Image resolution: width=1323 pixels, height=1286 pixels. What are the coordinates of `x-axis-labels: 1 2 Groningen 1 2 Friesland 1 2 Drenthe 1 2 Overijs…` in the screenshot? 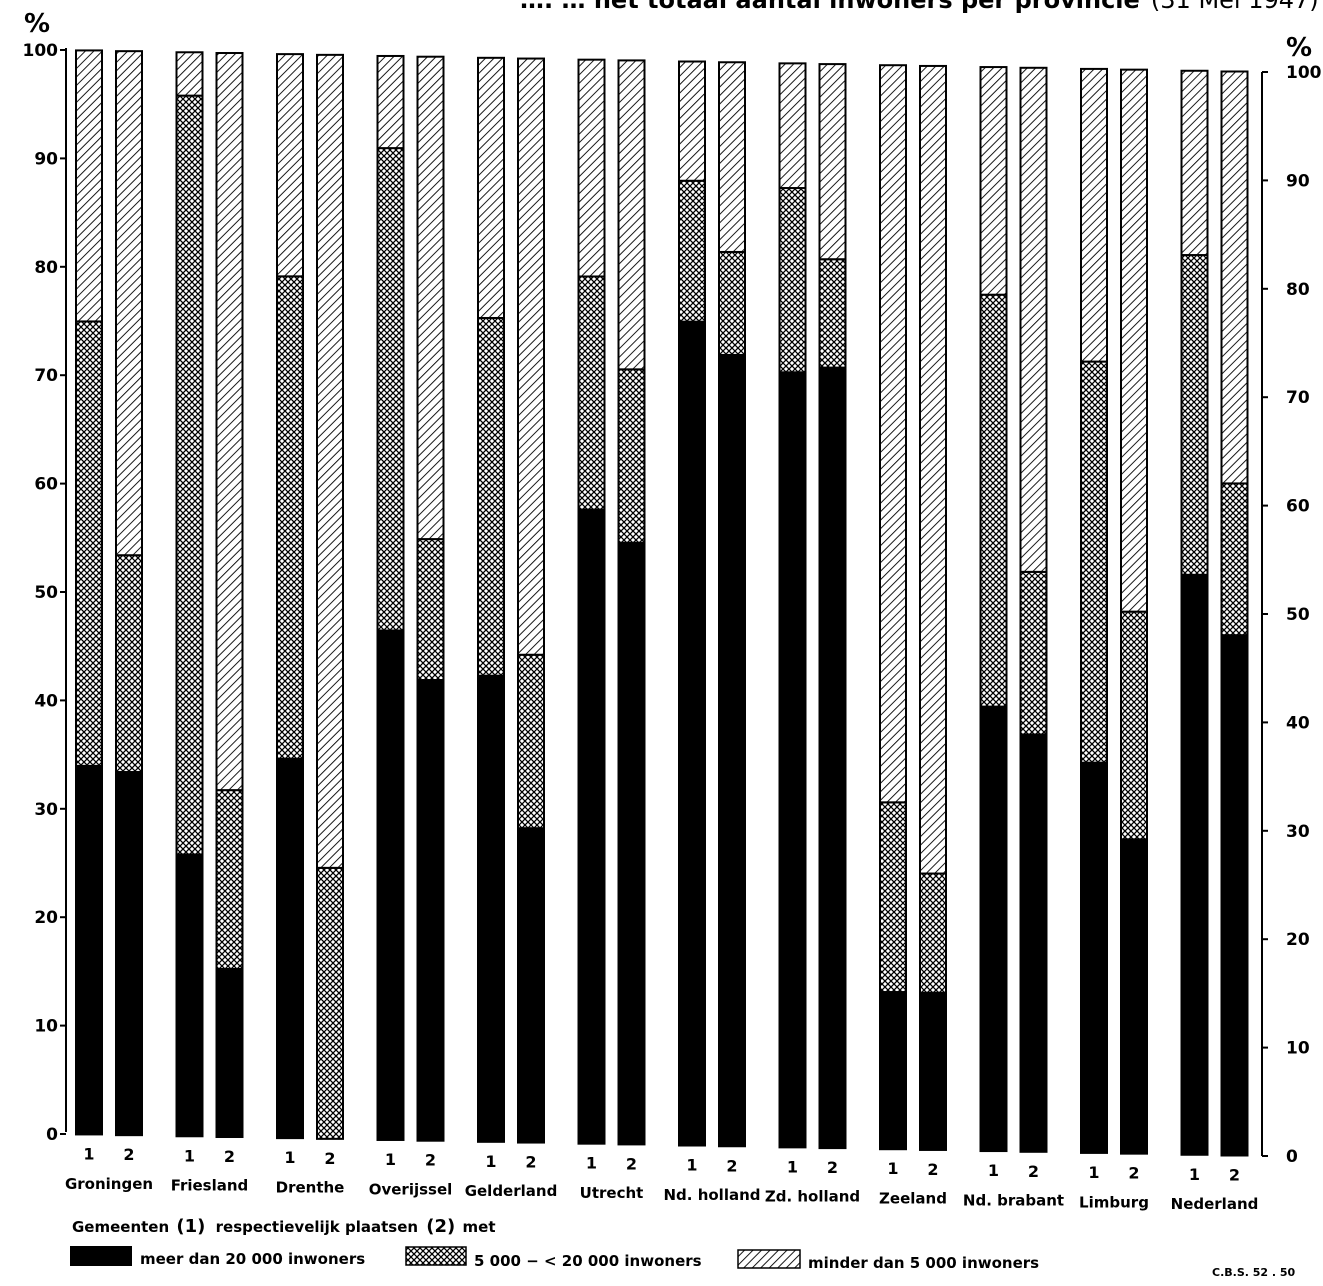 It's located at (661, 1178).